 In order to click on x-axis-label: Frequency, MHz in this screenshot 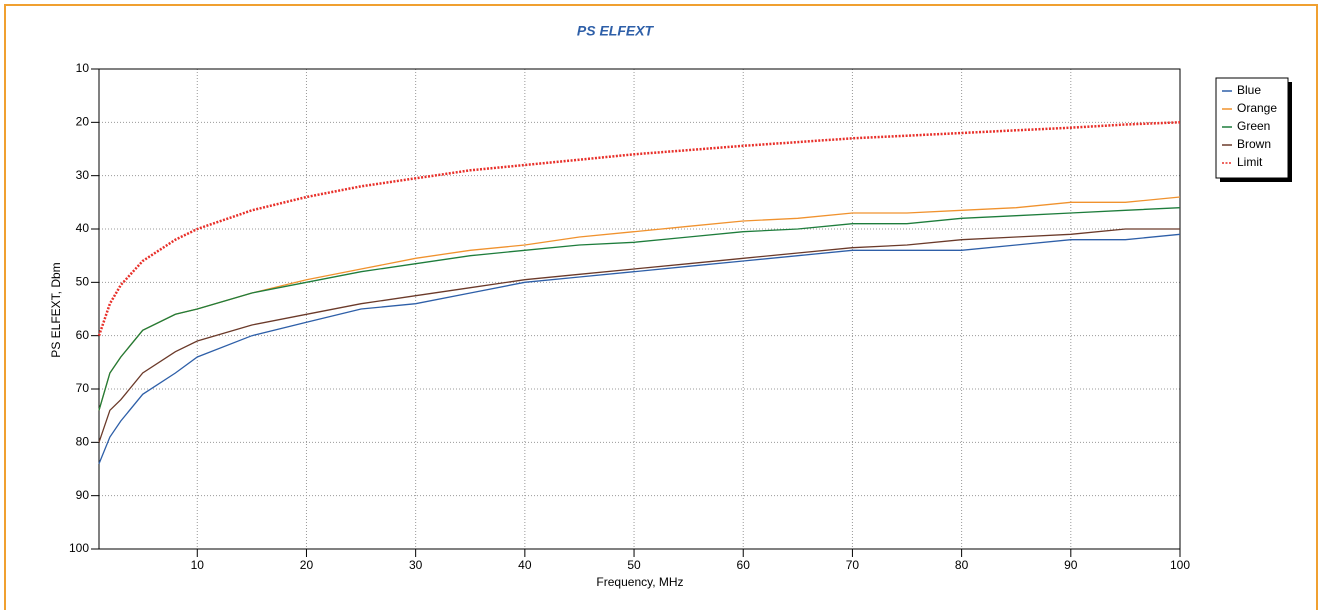, I will do `click(639, 582)`.